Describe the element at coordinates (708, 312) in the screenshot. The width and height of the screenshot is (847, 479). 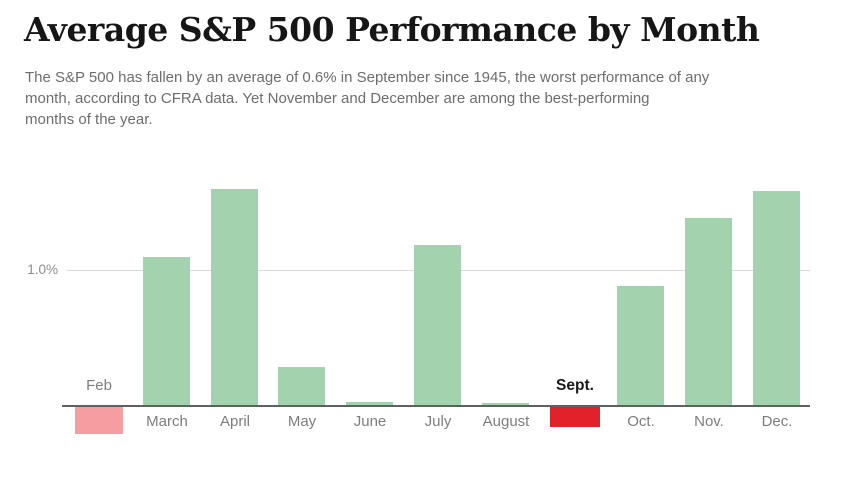
I see `bar-nov` at that location.